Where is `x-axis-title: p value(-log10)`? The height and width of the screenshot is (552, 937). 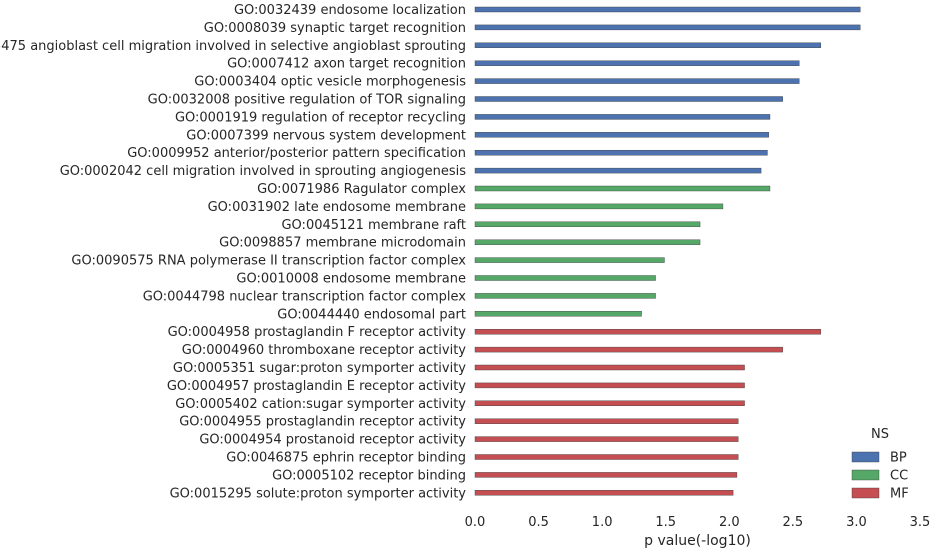 x-axis-title: p value(-log10) is located at coordinates (697, 541).